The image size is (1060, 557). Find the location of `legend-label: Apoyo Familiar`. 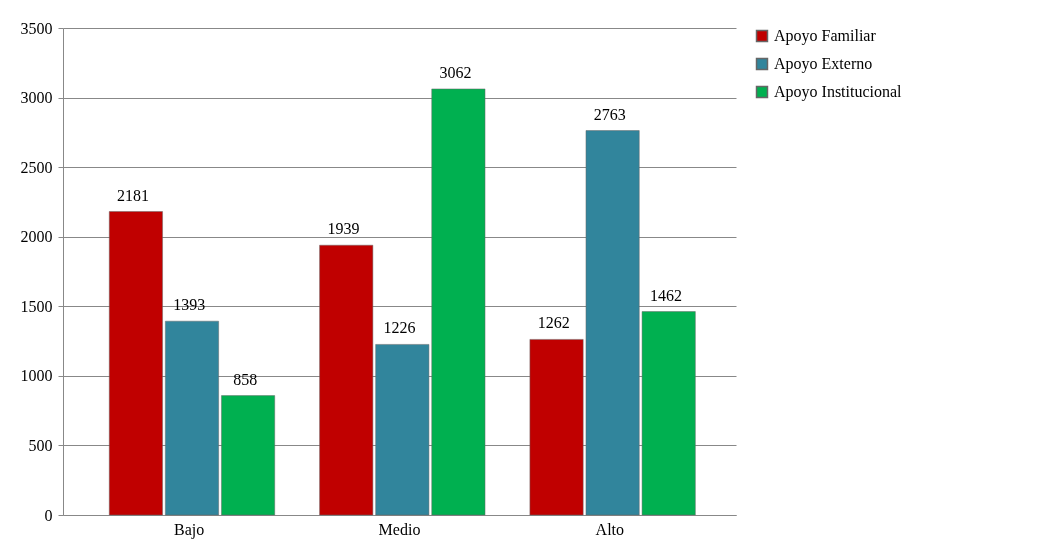

legend-label: Apoyo Familiar is located at coordinates (825, 36).